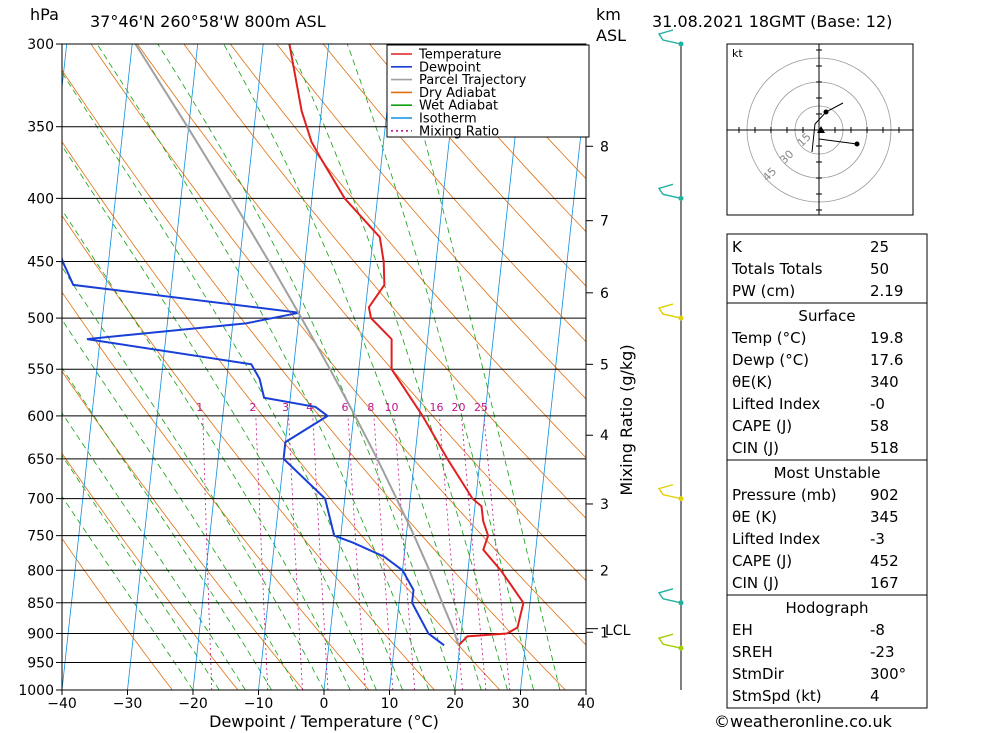  Describe the element at coordinates (40, 460) in the screenshot. I see `pressure-tick-label: 650` at that location.